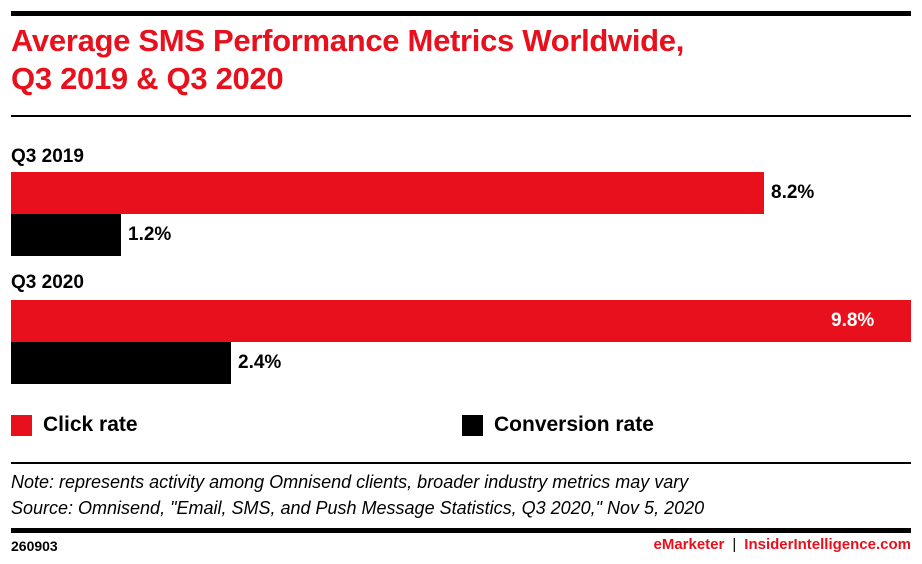 This screenshot has width=922, height=564. I want to click on legend-swatch-conversion-rate, so click(472, 425).